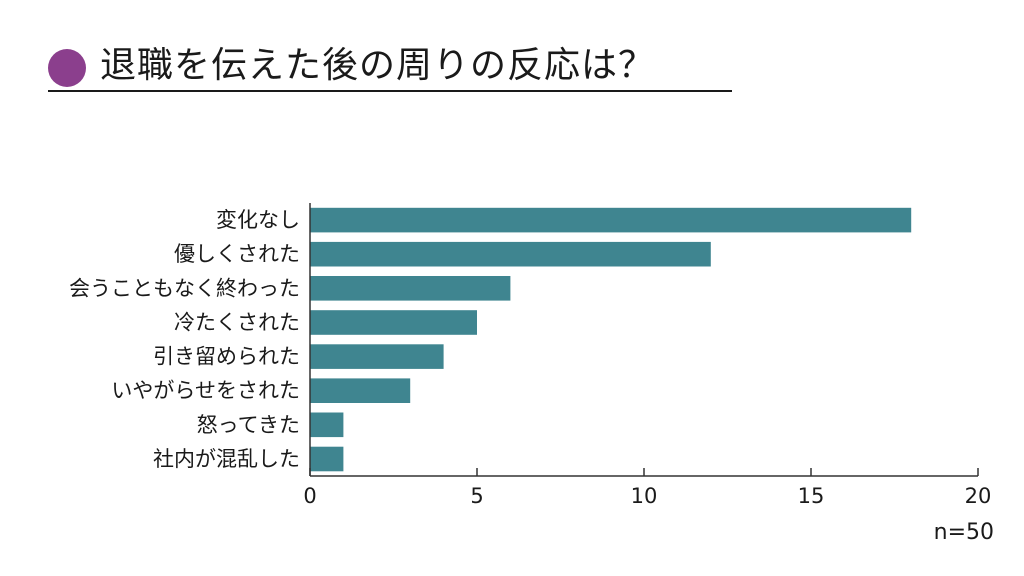  What do you see at coordinates (476, 496) in the screenshot?
I see `x-tick-label: 5` at bounding box center [476, 496].